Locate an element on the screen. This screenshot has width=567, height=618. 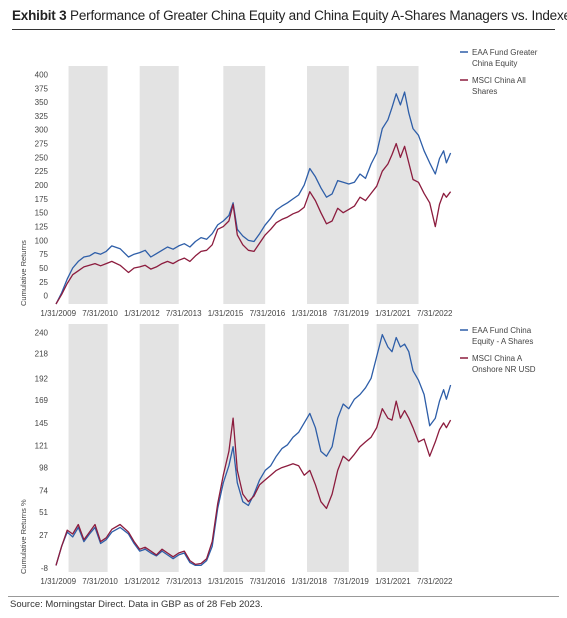
x-tick-label-2-10: 7/31/2022 is located at coordinates (435, 581).